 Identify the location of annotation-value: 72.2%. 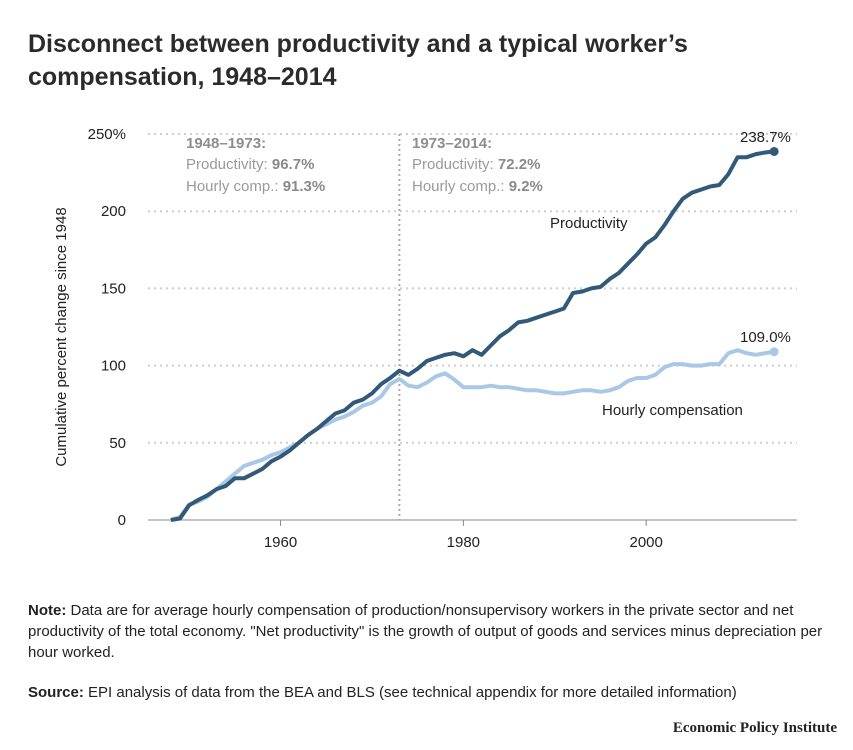
(519, 164).